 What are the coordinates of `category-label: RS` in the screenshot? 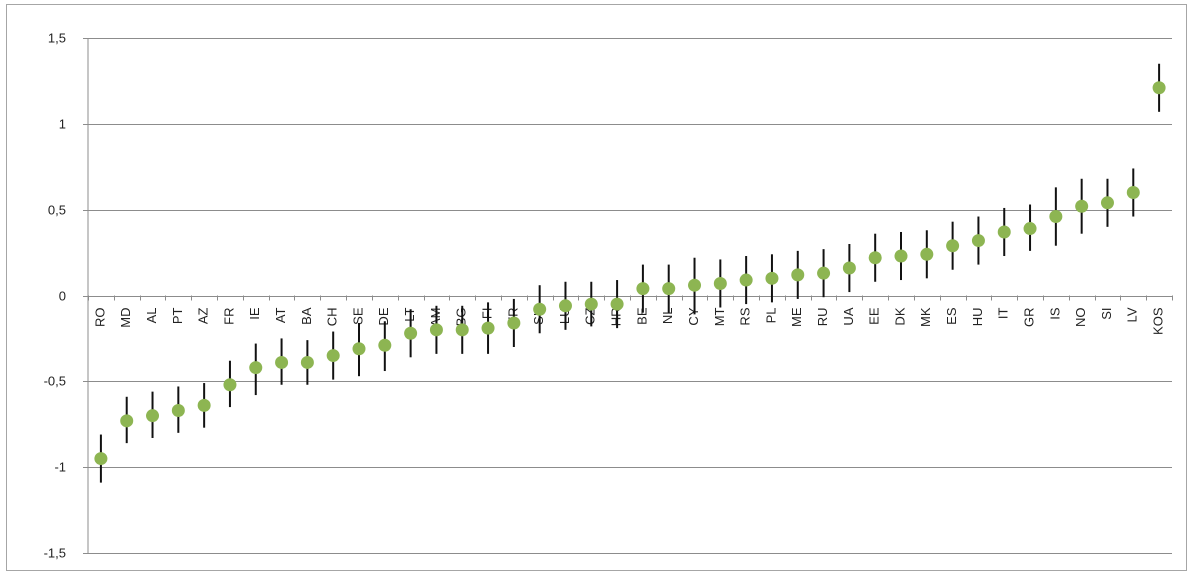 It's located at (745, 316).